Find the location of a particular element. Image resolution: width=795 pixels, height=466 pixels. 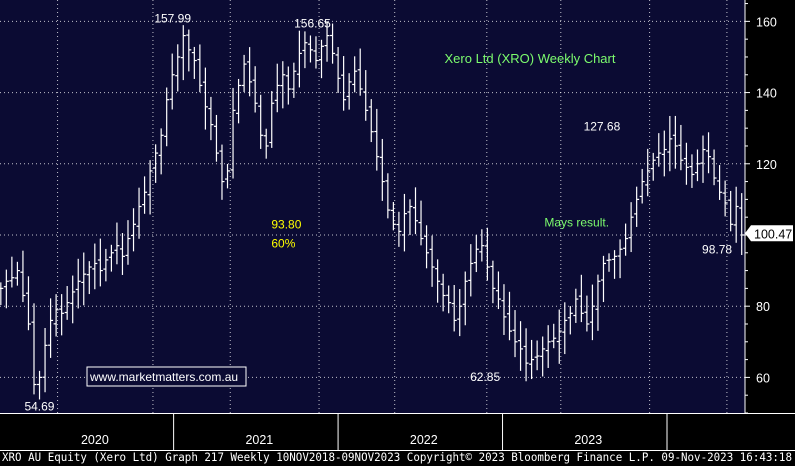

last-price-label: 100.47 is located at coordinates (773, 234).